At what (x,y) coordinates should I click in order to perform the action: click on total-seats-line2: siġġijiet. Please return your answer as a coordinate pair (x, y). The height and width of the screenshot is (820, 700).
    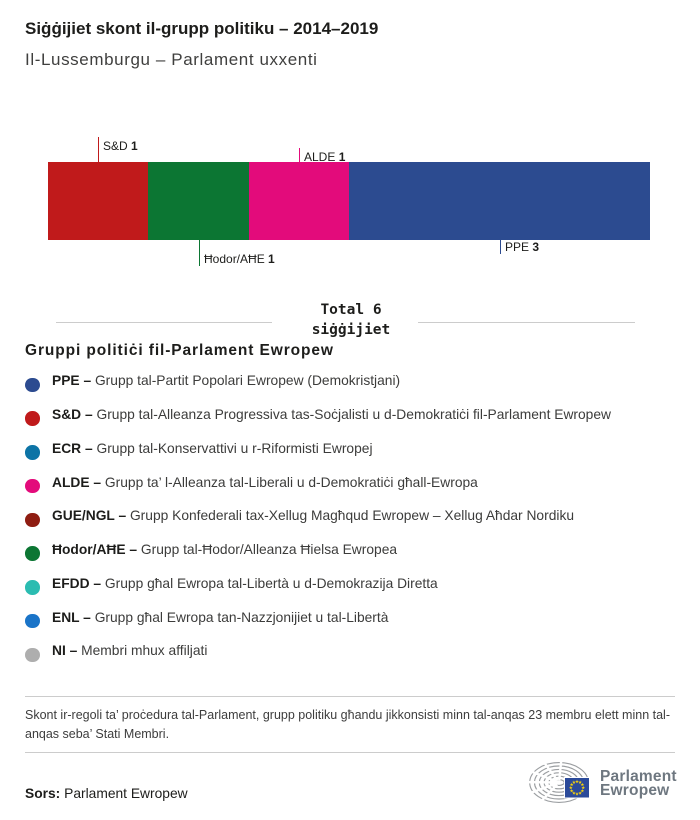
    Looking at the image, I should click on (351, 330).